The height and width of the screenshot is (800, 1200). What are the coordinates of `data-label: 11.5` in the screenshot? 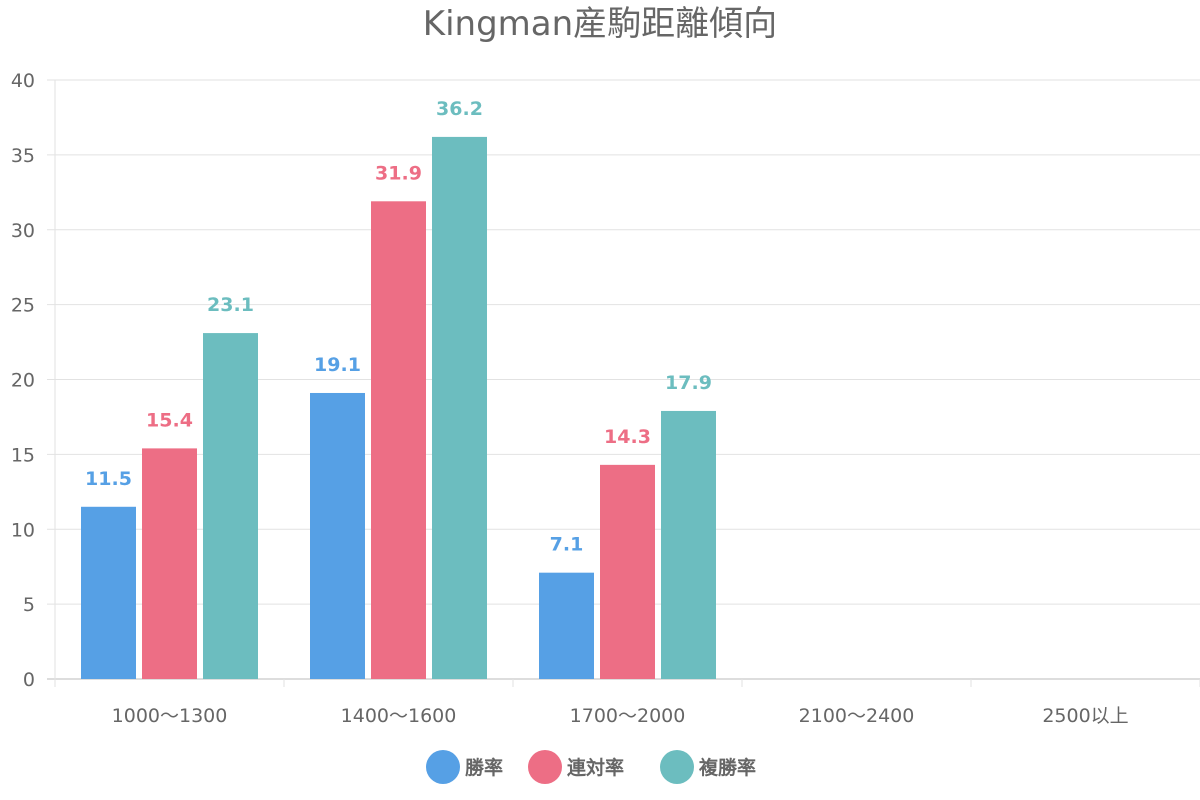 It's located at (108, 479).